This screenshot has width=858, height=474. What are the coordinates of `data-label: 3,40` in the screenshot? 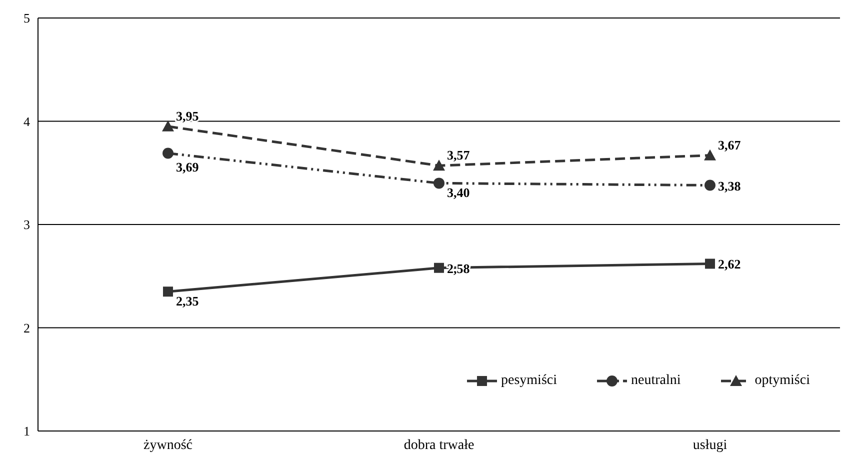 It's located at (458, 192).